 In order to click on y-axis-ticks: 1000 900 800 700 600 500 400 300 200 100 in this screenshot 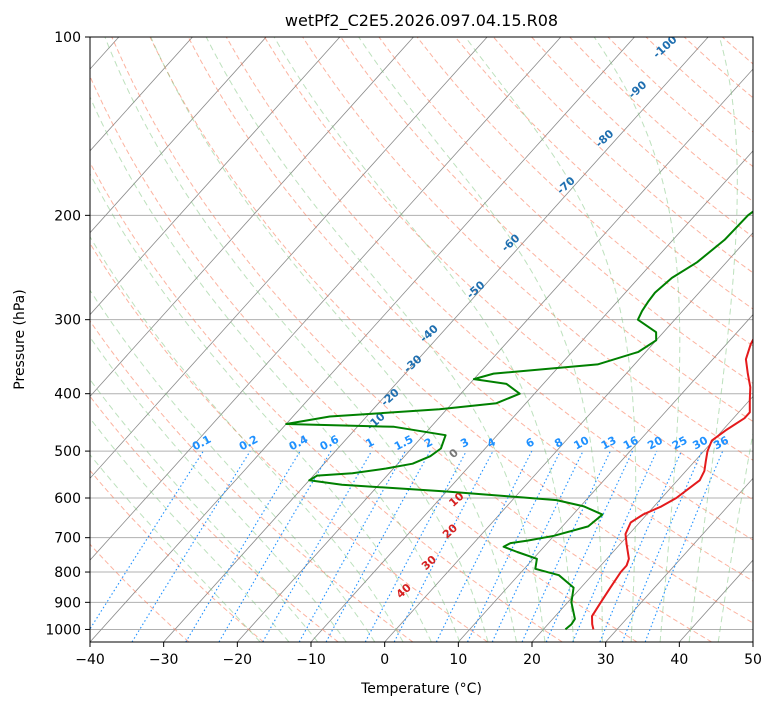, I will do `click(67, 334)`.